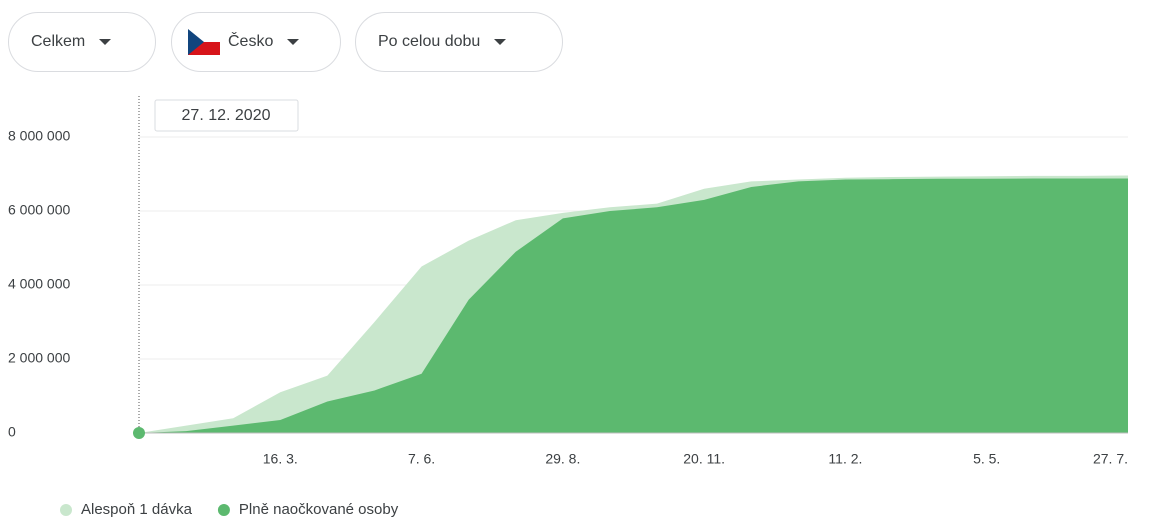 The height and width of the screenshot is (520, 1150). Describe the element at coordinates (251, 41) in the screenshot. I see `filter-label: Česko` at that location.